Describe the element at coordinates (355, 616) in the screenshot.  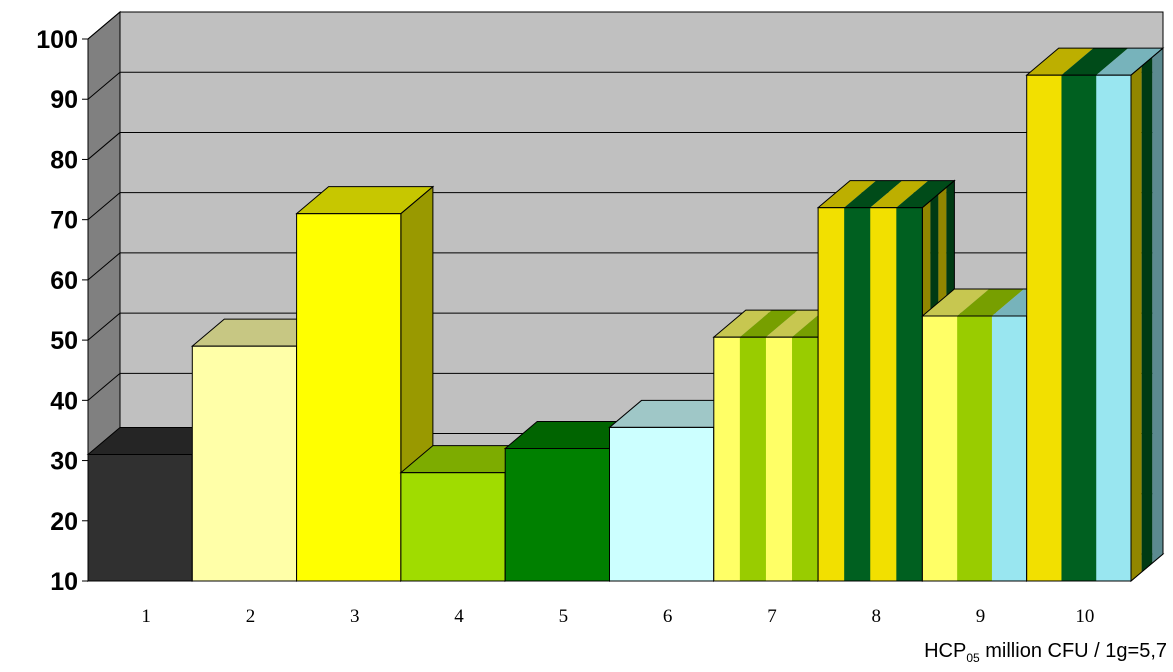
I see `x-tick-label: 3` at that location.